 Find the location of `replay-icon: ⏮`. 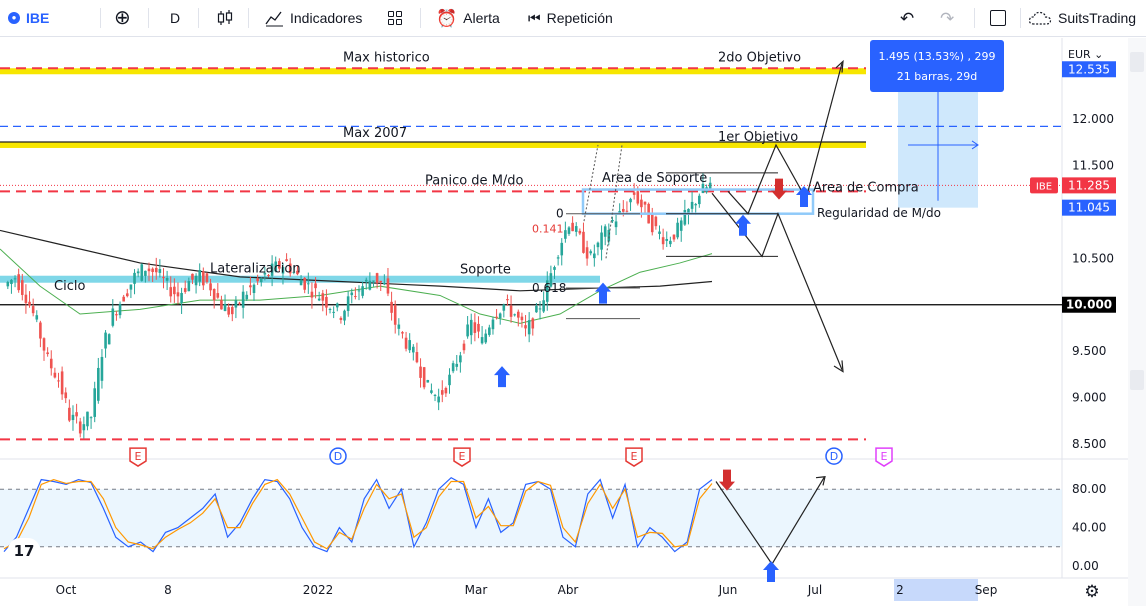

replay-icon: ⏮ is located at coordinates (534, 18).